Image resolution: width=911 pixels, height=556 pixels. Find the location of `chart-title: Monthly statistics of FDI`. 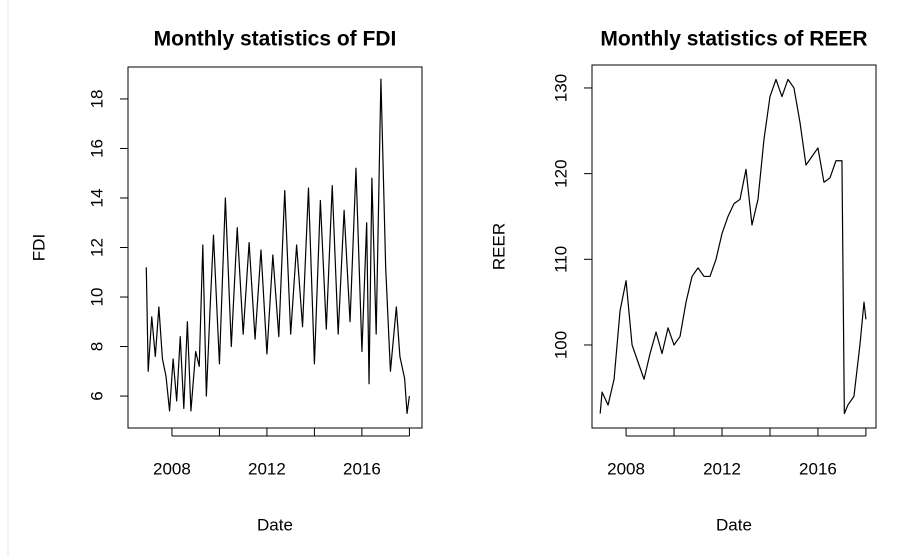

chart-title: Monthly statistics of FDI is located at coordinates (275, 39).